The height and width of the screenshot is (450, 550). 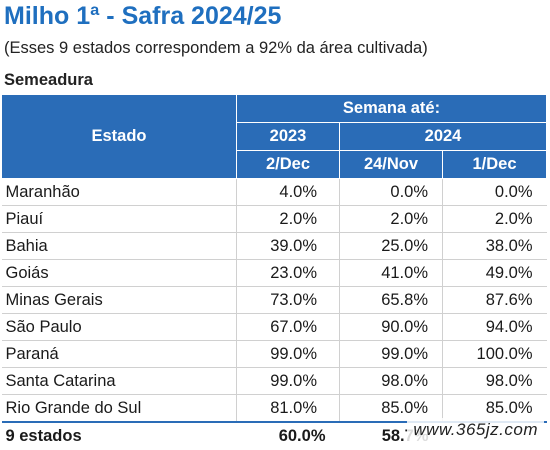 What do you see at coordinates (119, 246) in the screenshot?
I see `cell-estado: Bahia` at bounding box center [119, 246].